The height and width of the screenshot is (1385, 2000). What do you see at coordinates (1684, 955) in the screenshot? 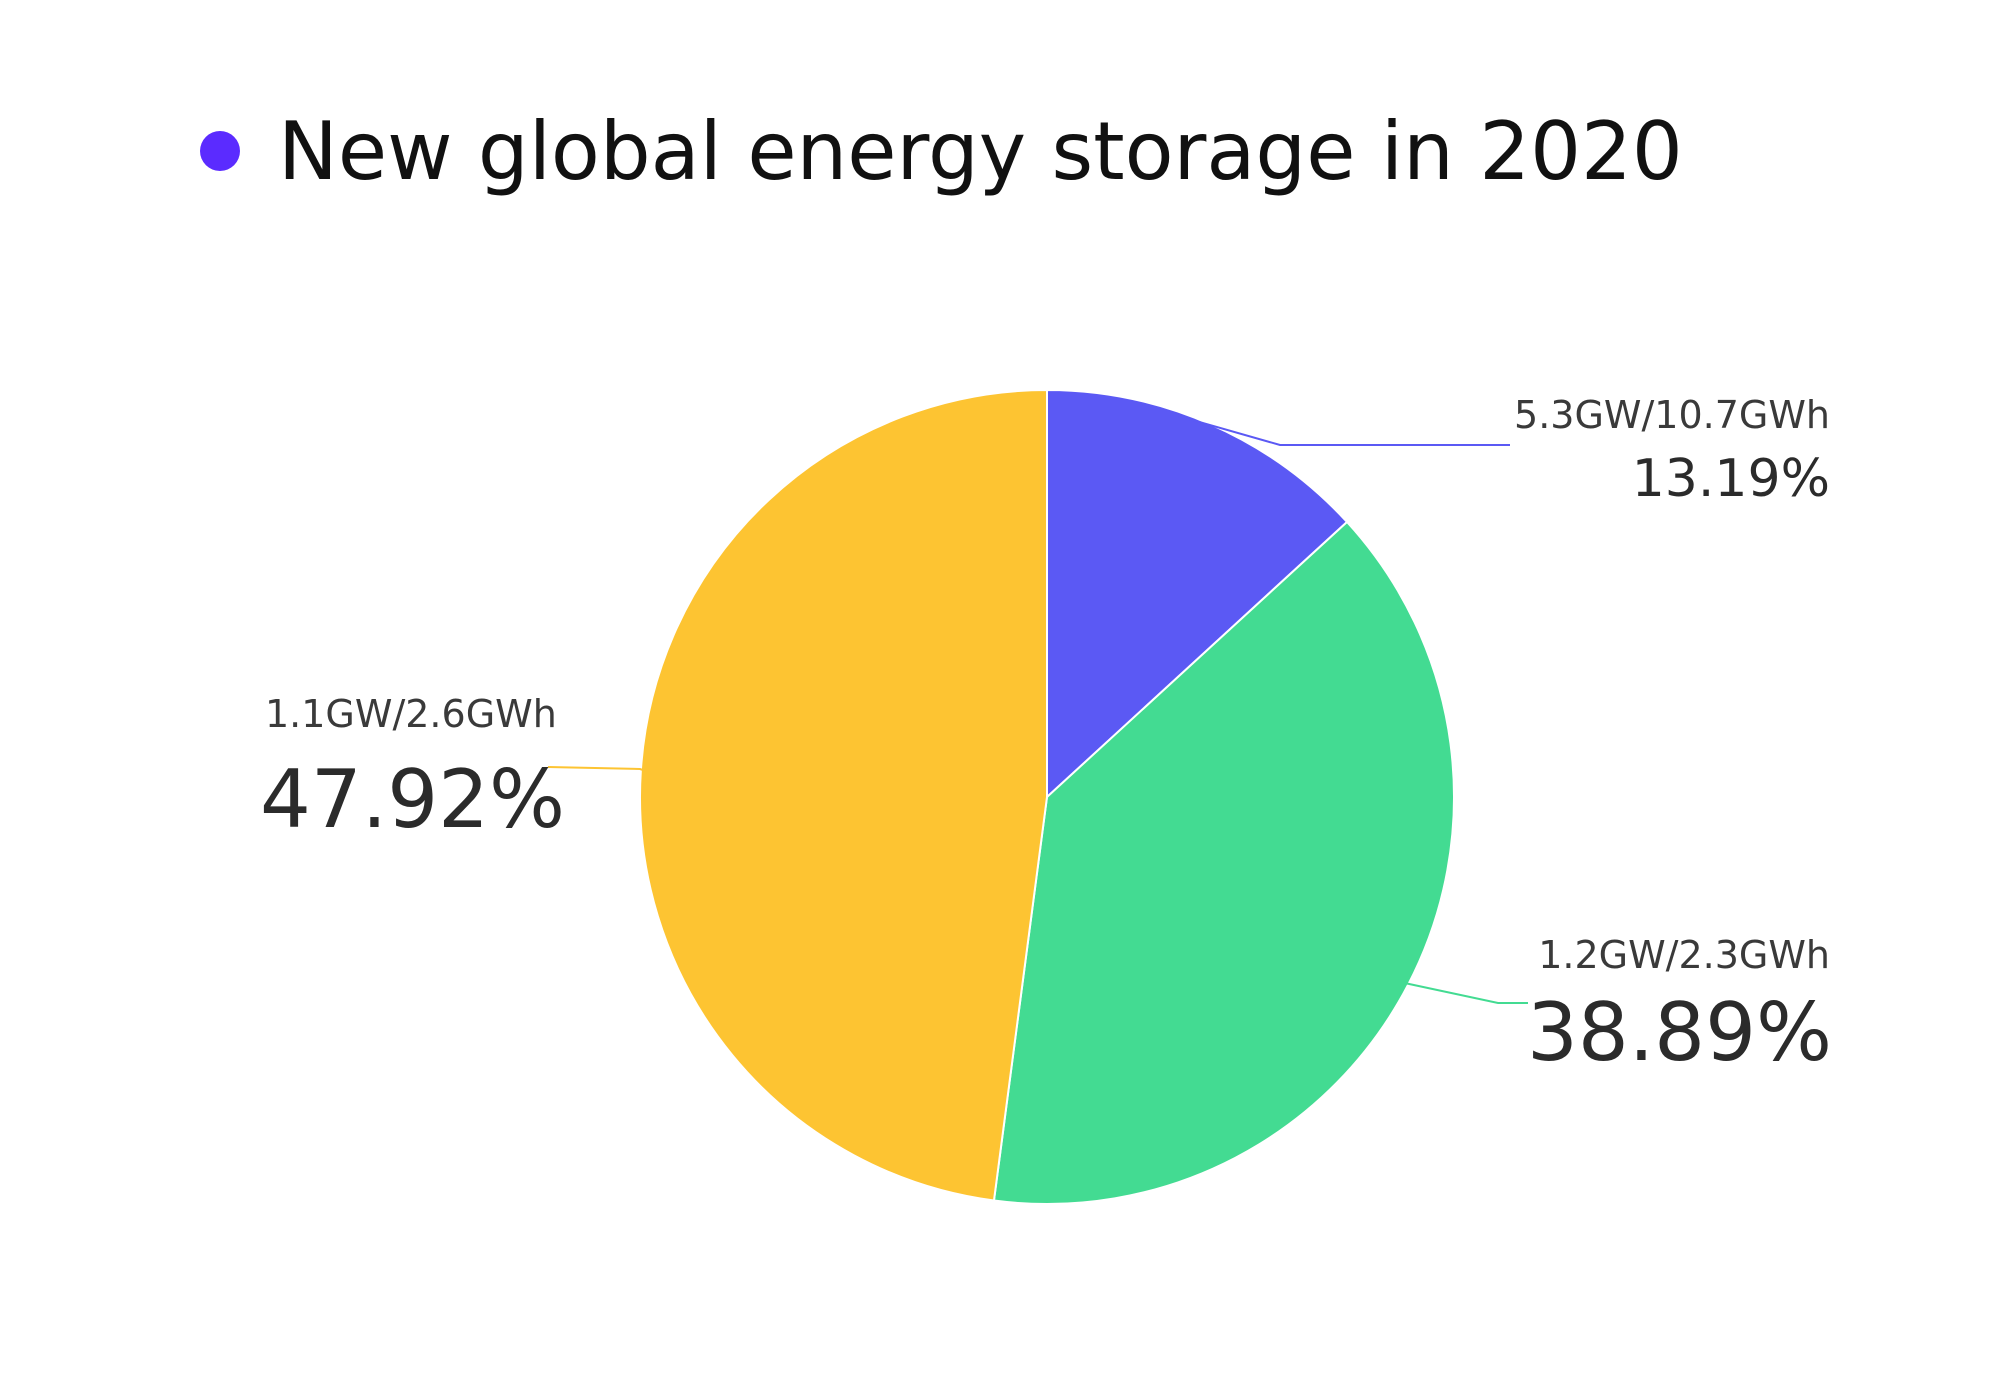
I see `slice-capacity-label-2: 1.2GW/2.3GWh` at bounding box center [1684, 955].